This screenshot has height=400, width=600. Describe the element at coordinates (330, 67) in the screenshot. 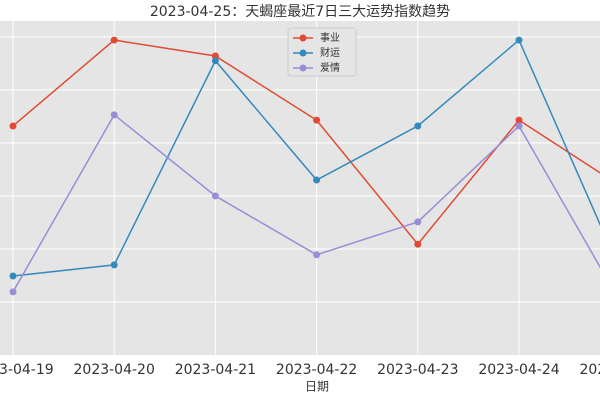

I see `legend-label: 爱情` at that location.